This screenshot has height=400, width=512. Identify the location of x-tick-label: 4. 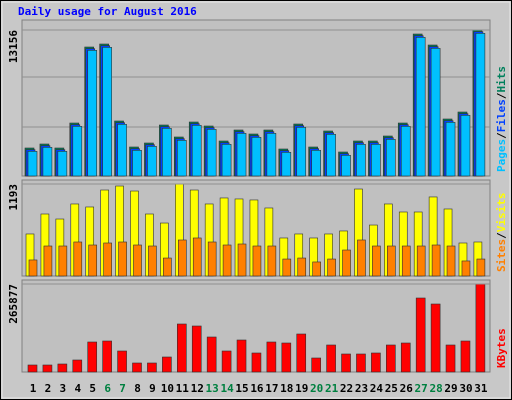
(77, 388).